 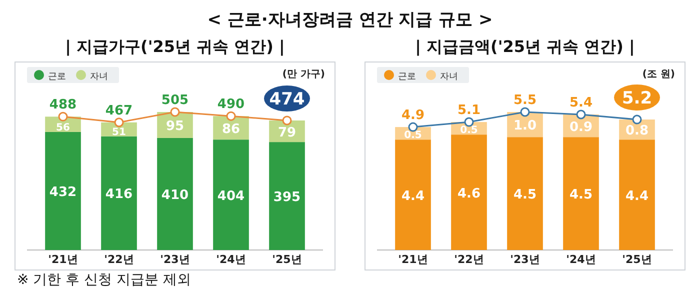 I want to click on y-axis-title: (만 가구), so click(x=303, y=74).